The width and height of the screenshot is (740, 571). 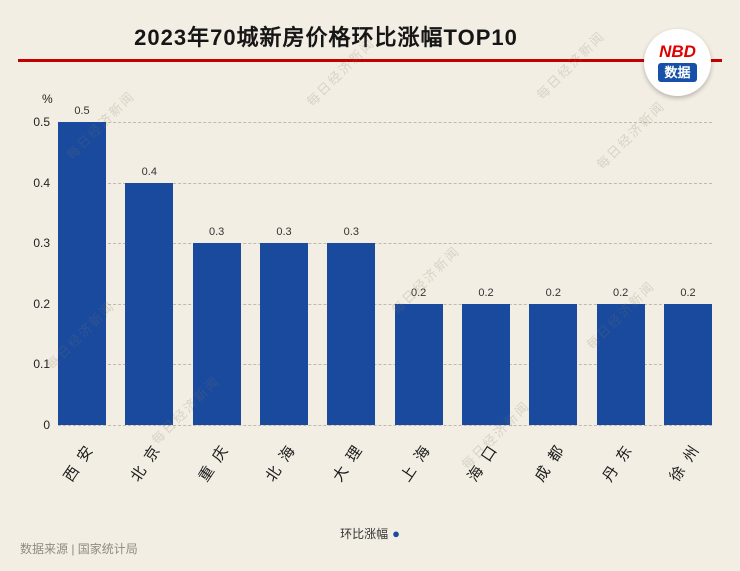 What do you see at coordinates (283, 460) in the screenshot?
I see `x-tick-label: 北海` at bounding box center [283, 460].